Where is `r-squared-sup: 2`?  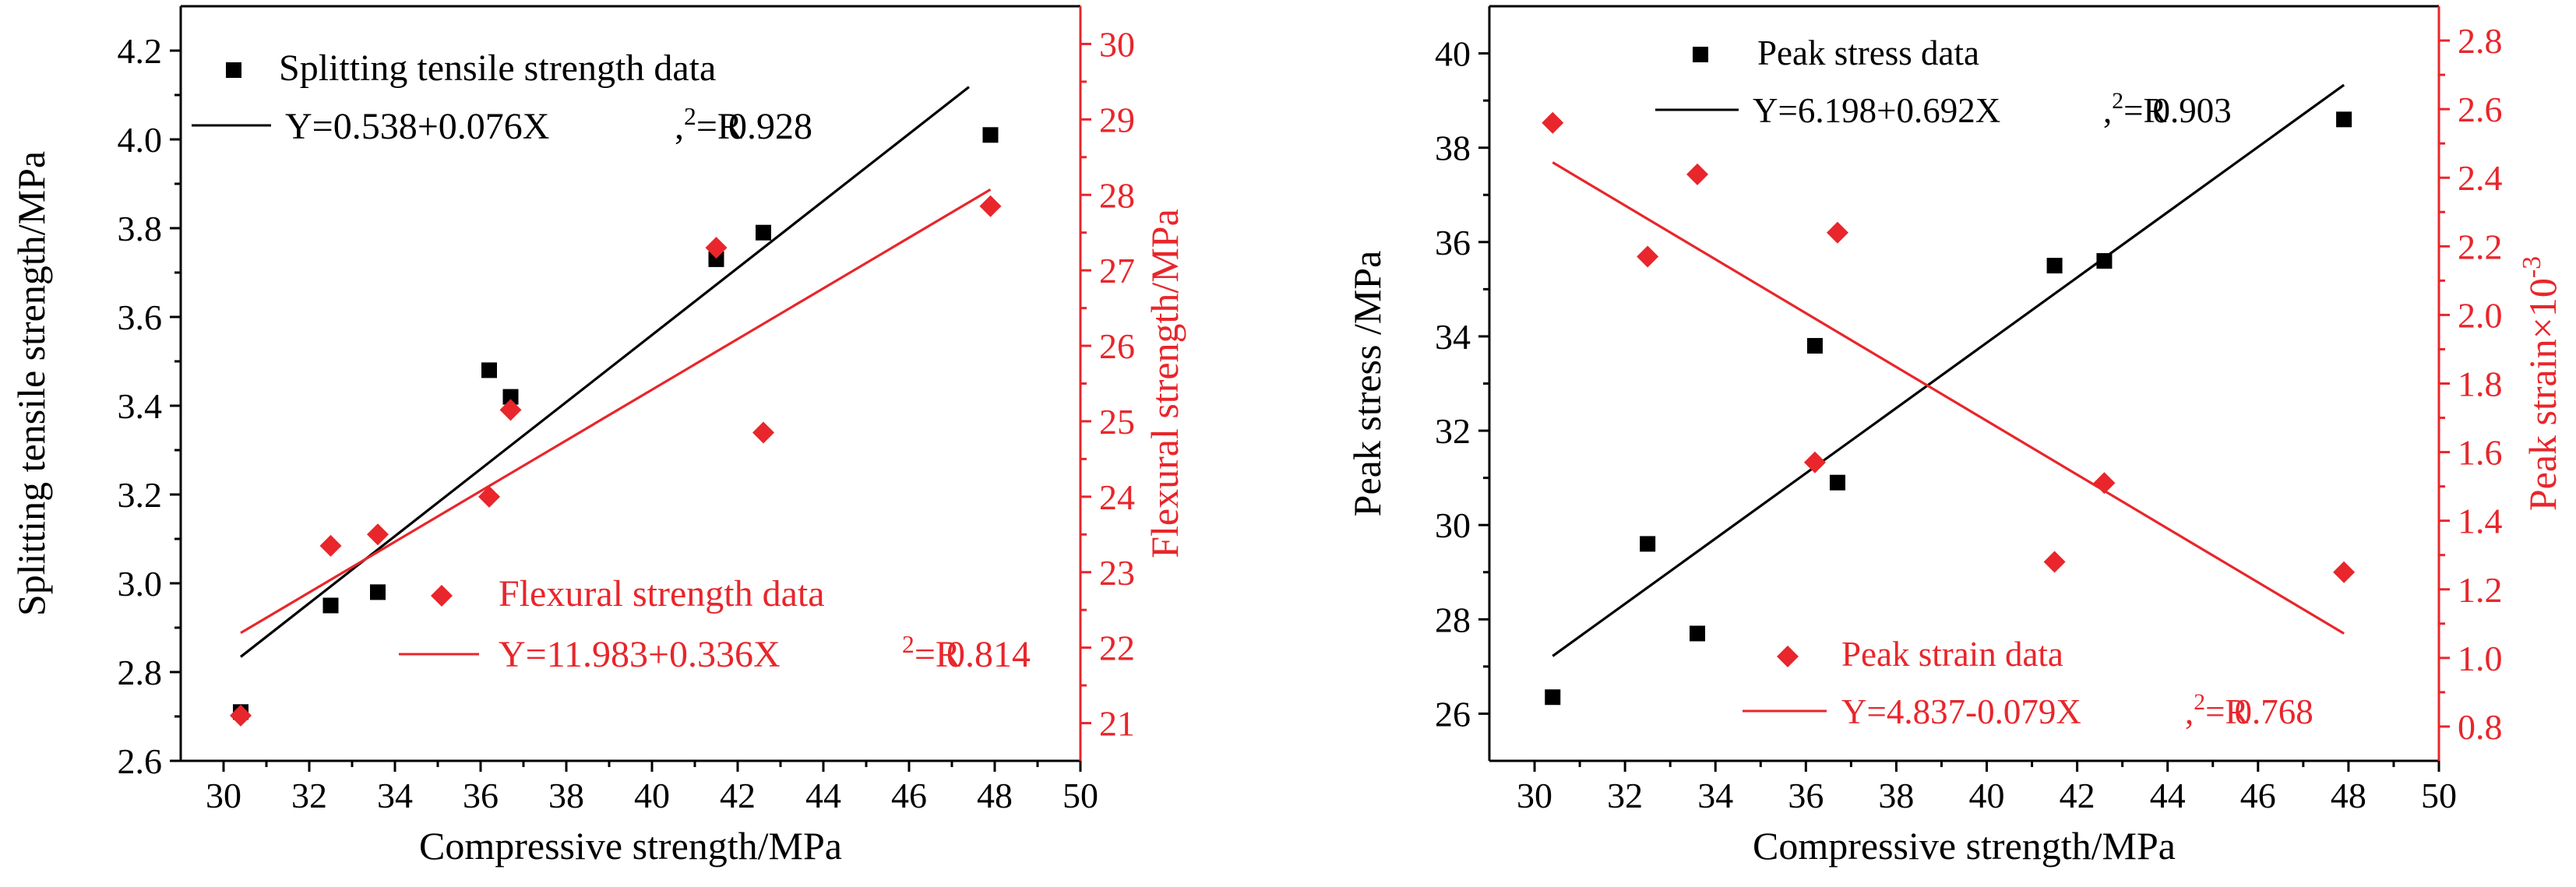 r-squared-sup: 2 is located at coordinates (2199, 703).